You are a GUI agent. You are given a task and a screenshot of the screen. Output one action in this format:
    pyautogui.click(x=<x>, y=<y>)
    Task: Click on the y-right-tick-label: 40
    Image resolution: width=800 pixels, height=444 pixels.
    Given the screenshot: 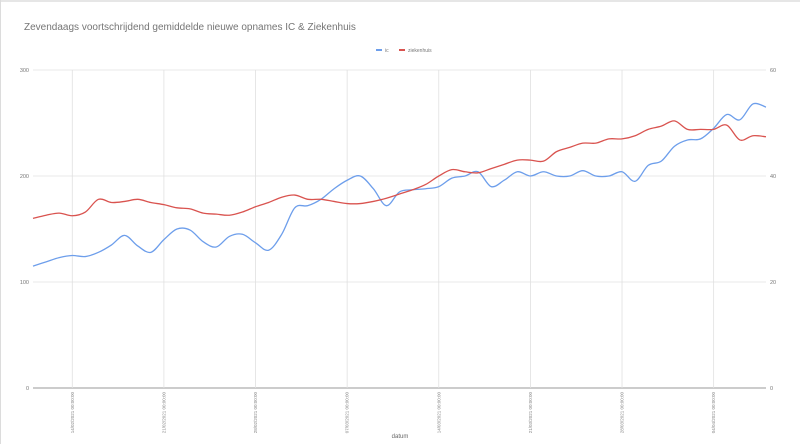 What is the action you would take?
    pyautogui.click(x=773, y=177)
    